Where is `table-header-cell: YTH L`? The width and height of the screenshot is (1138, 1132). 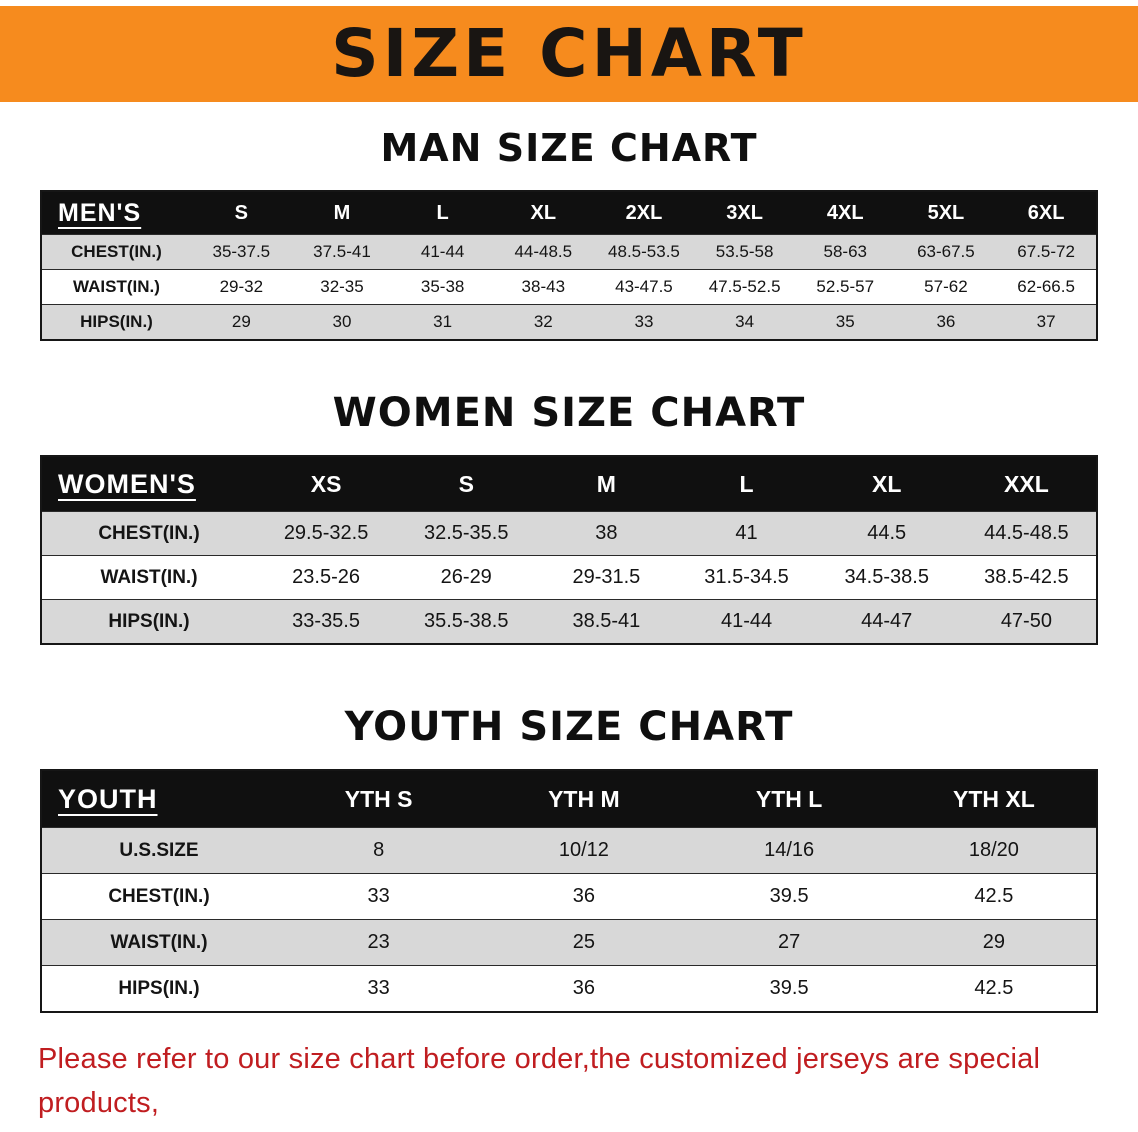 table-header-cell: YTH L is located at coordinates (789, 798).